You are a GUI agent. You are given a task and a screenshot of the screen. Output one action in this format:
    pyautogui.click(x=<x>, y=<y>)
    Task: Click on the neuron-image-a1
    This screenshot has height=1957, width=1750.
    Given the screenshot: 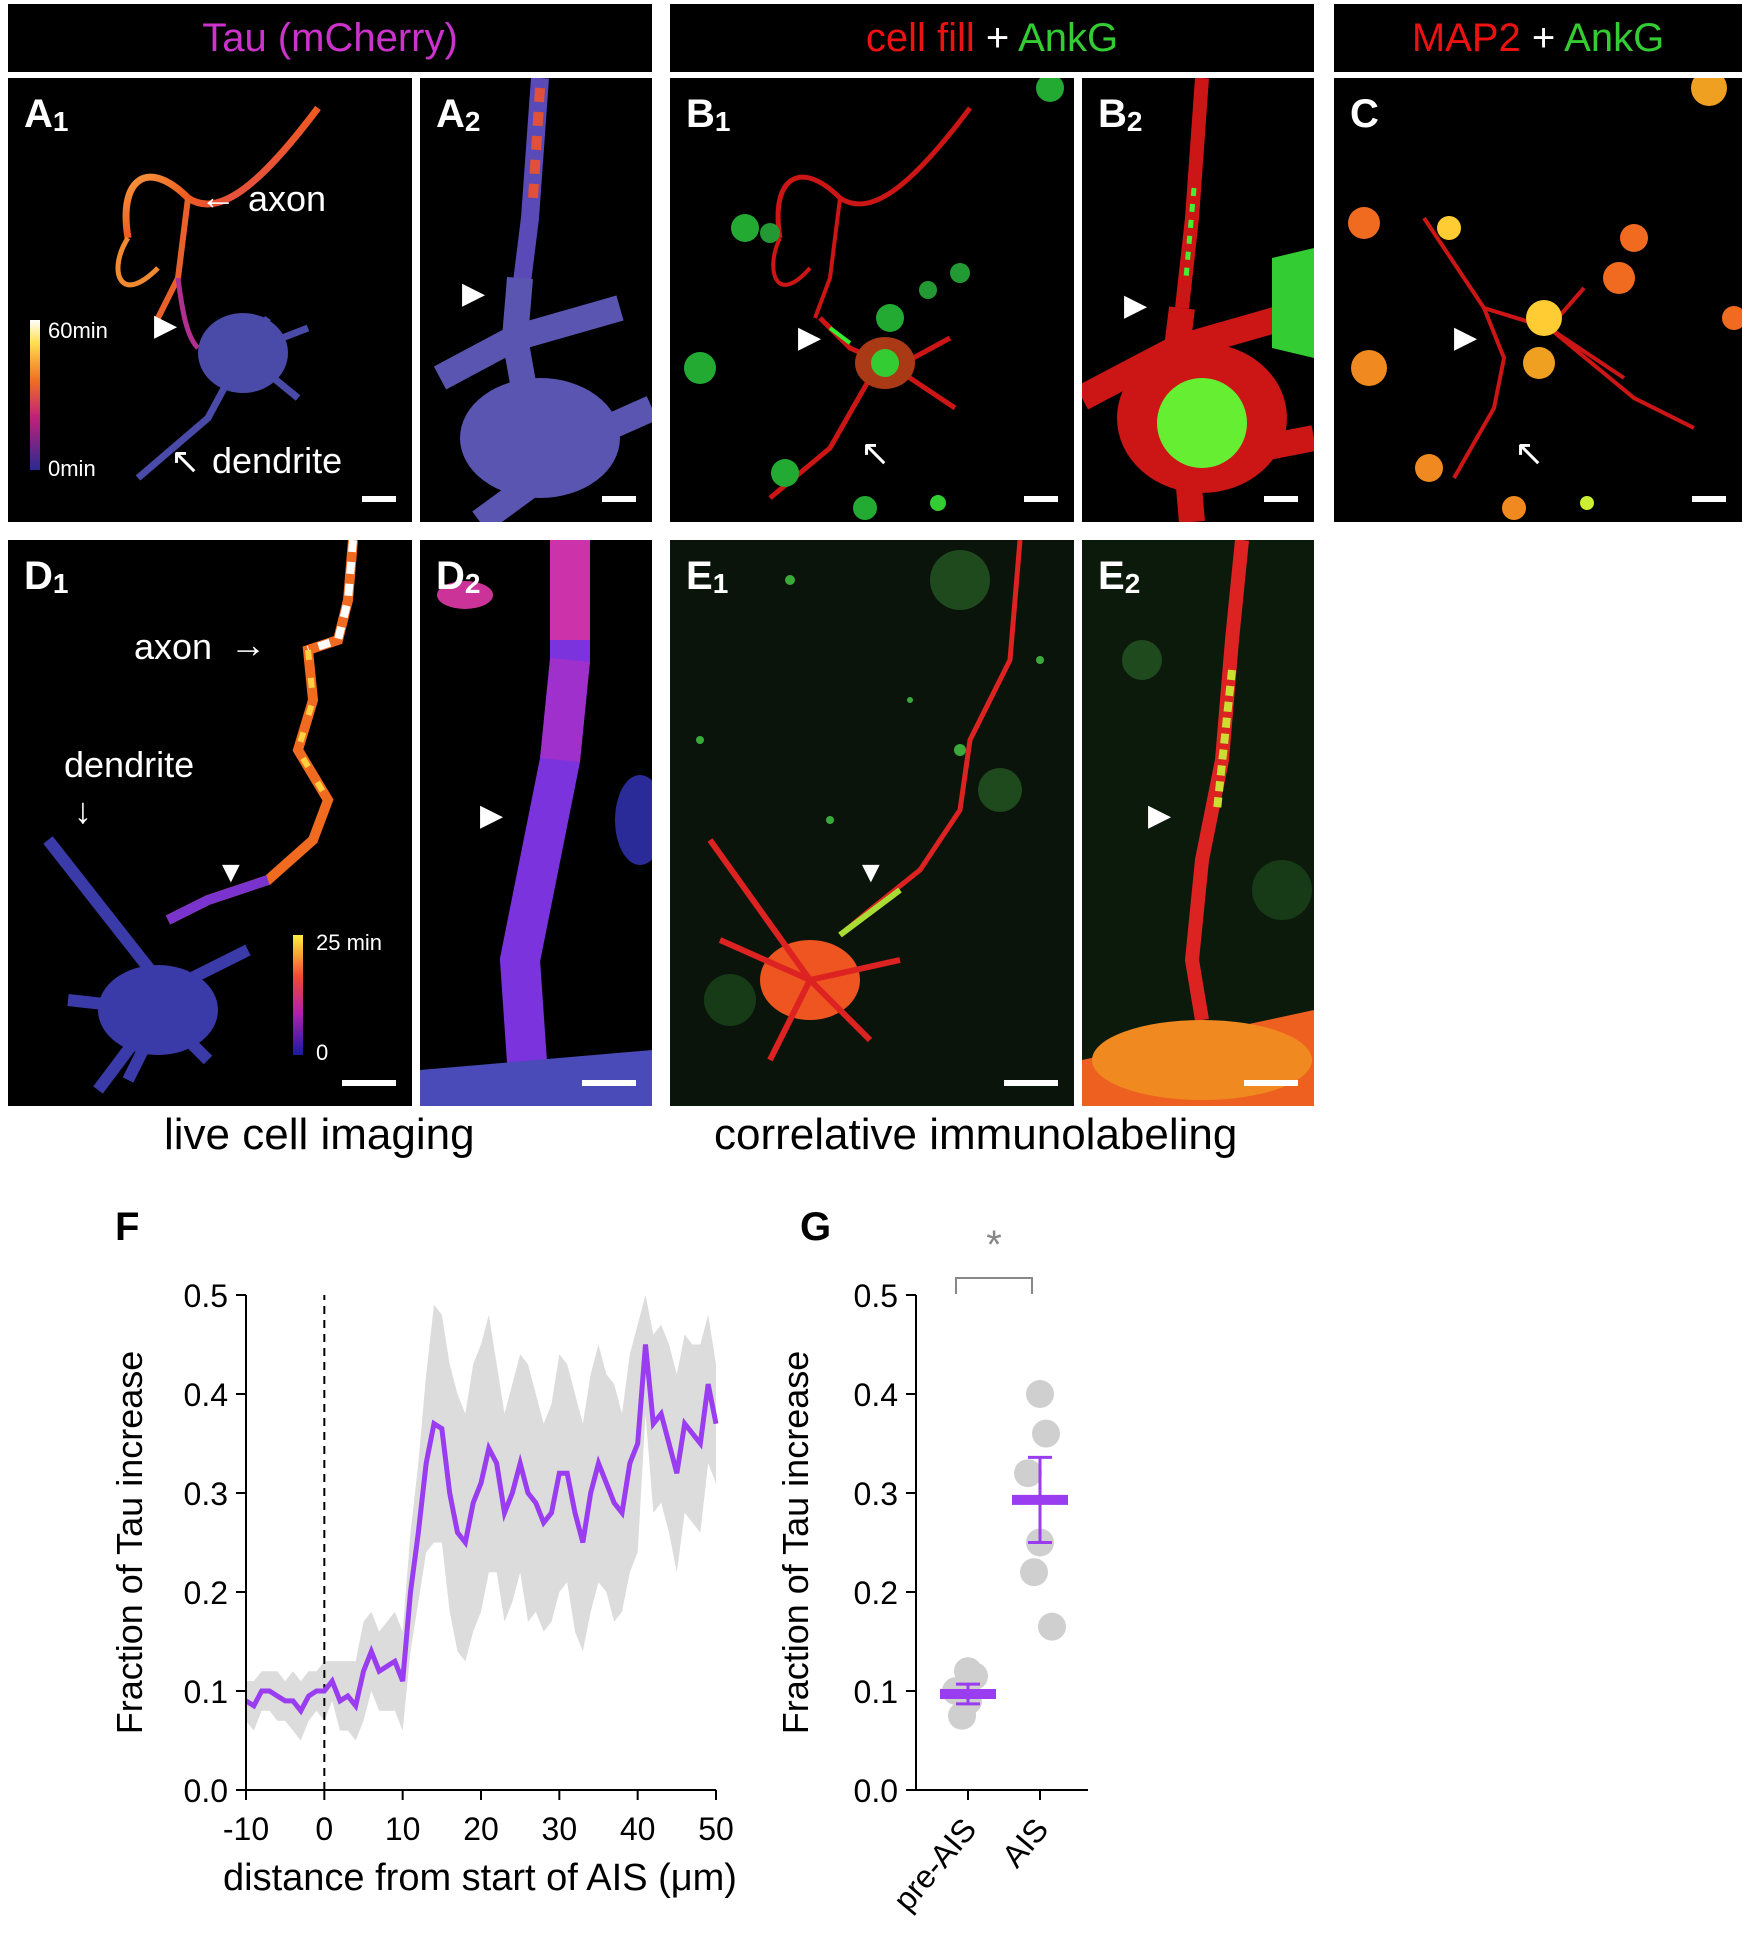 What is the action you would take?
    pyautogui.click(x=175, y=293)
    